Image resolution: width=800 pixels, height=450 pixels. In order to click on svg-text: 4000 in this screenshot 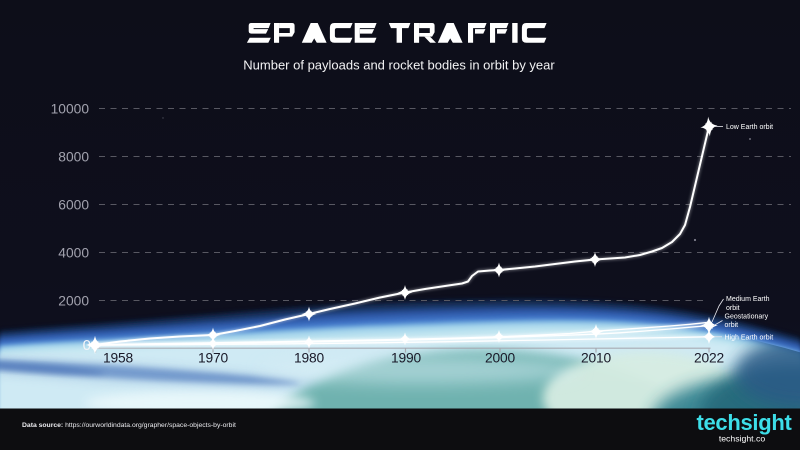, I will do `click(73, 253)`.